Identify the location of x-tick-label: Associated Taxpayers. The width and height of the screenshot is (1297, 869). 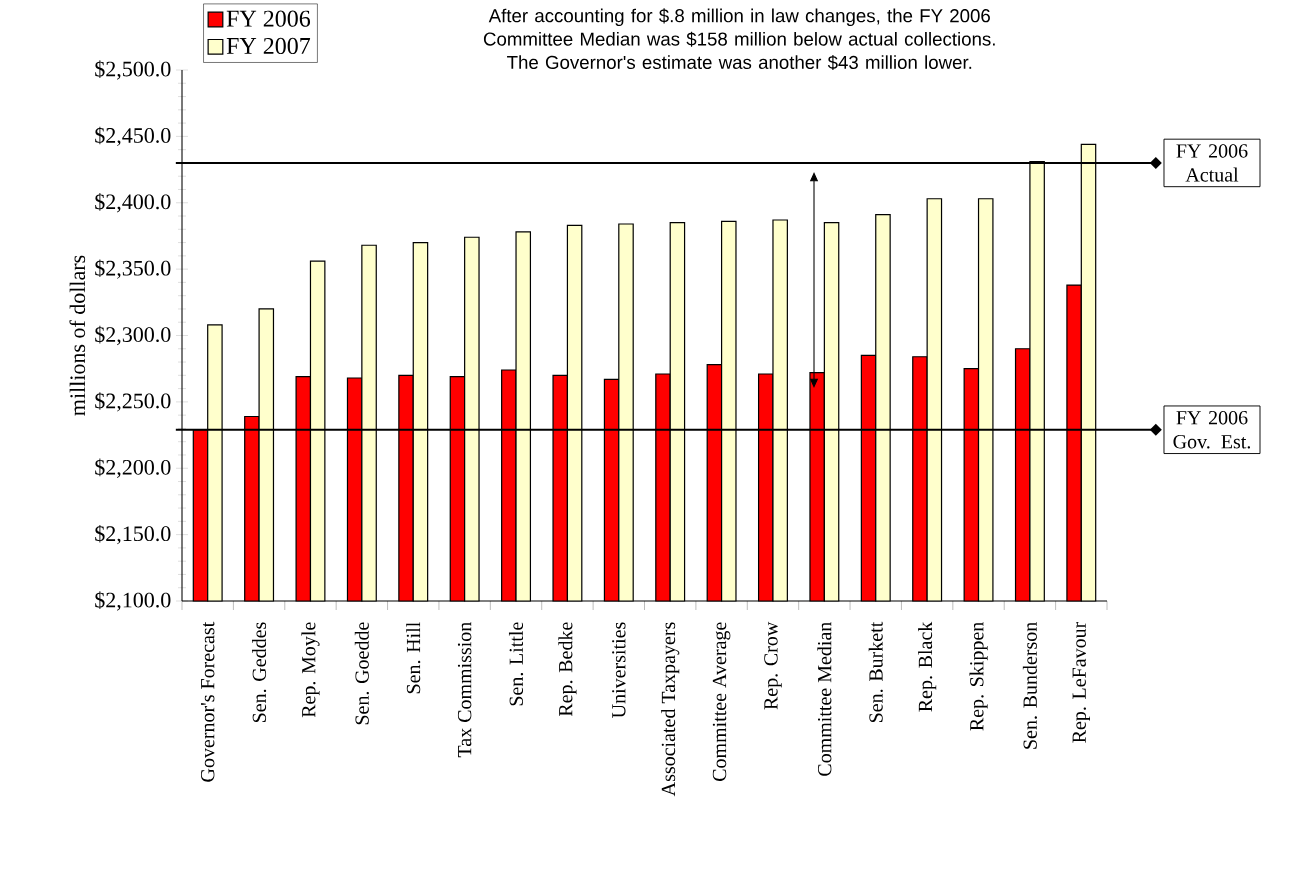
(670, 709).